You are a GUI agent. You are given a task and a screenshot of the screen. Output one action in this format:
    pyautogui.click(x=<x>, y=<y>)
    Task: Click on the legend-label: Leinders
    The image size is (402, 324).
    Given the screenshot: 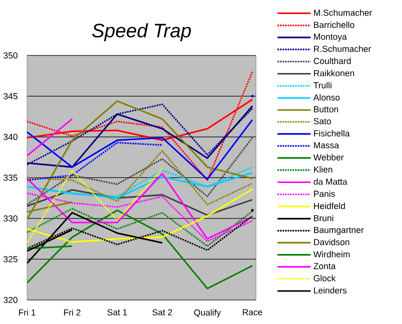 What is the action you would take?
    pyautogui.click(x=330, y=290)
    